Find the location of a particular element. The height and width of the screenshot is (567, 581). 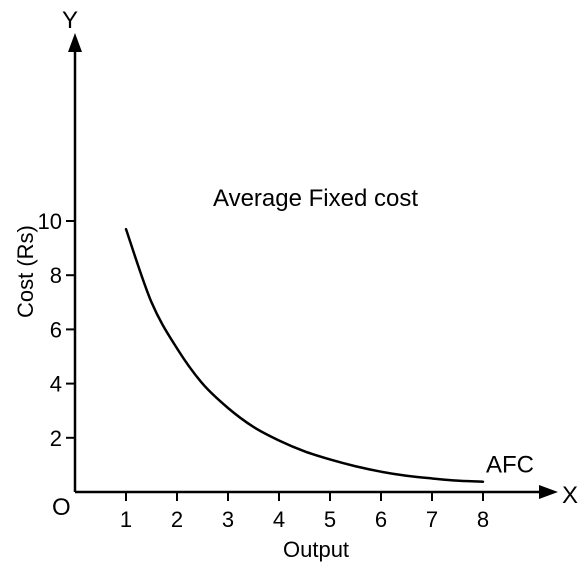

x-axis-arrowhead is located at coordinates (548, 492).